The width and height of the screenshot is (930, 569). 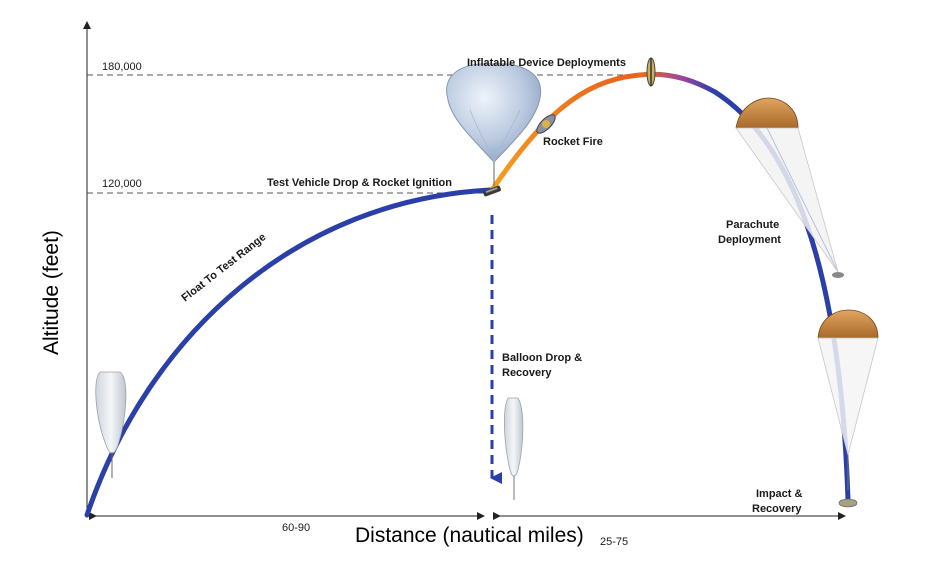 What do you see at coordinates (779, 494) in the screenshot?
I see `impact-label-line1: Impact &` at bounding box center [779, 494].